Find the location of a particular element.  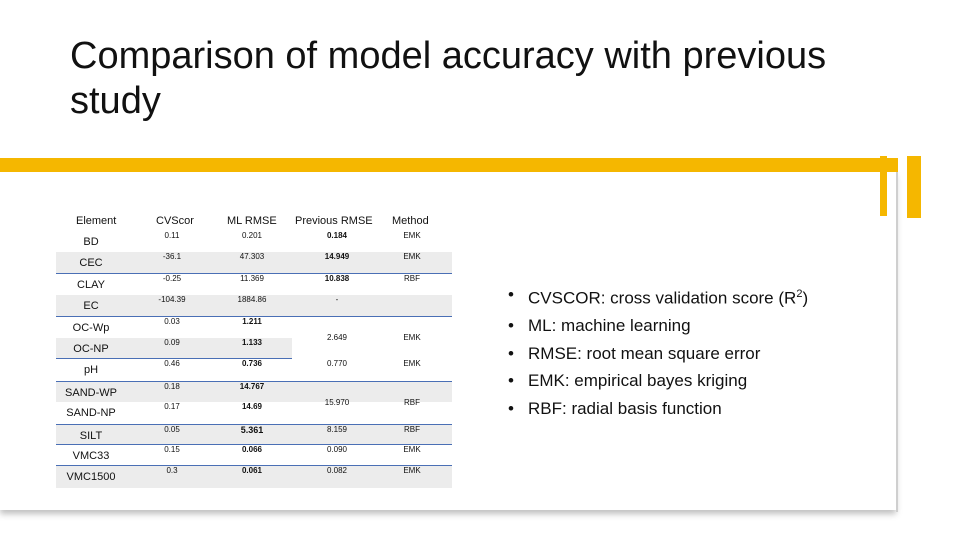

merged-sand-method: RBF is located at coordinates (412, 402).